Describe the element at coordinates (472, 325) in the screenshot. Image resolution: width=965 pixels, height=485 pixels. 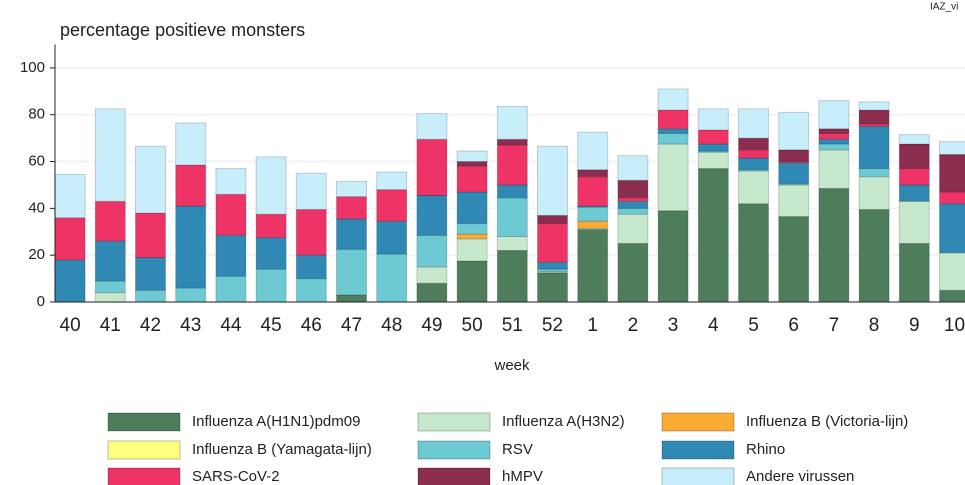
I see `x-tick-label: 50` at that location.